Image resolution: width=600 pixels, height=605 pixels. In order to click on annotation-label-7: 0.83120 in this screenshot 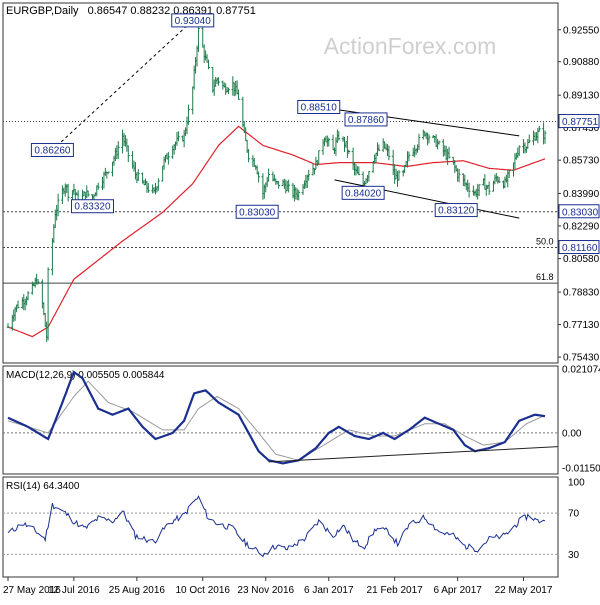, I will do `click(456, 211)`.